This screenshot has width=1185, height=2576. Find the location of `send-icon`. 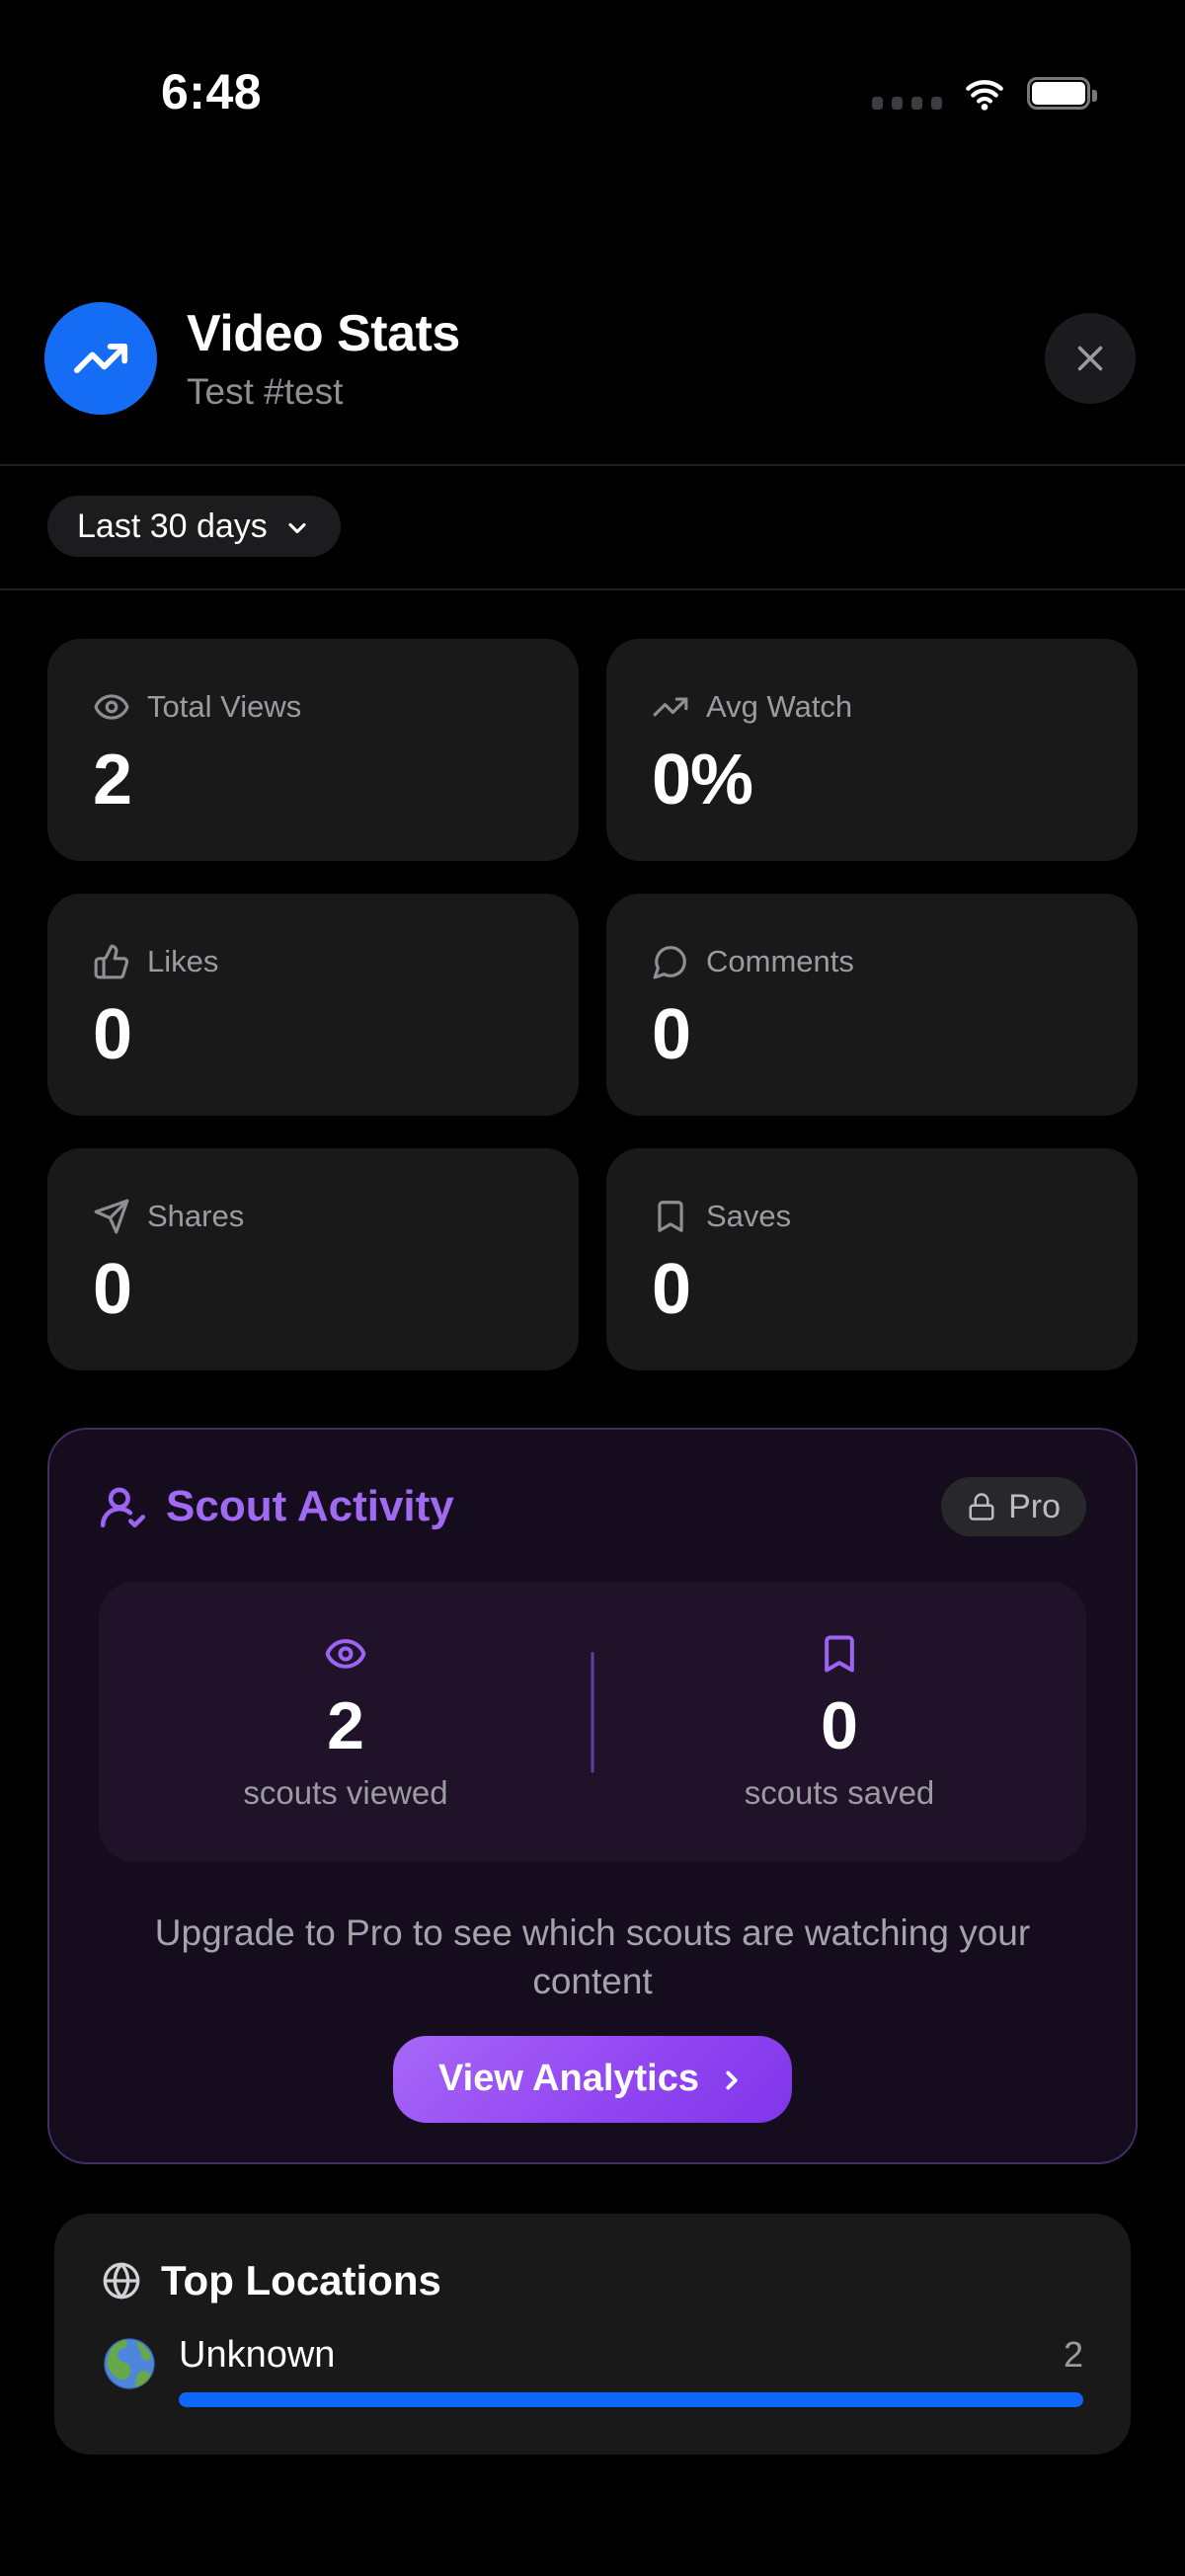

send-icon is located at coordinates (112, 1216).